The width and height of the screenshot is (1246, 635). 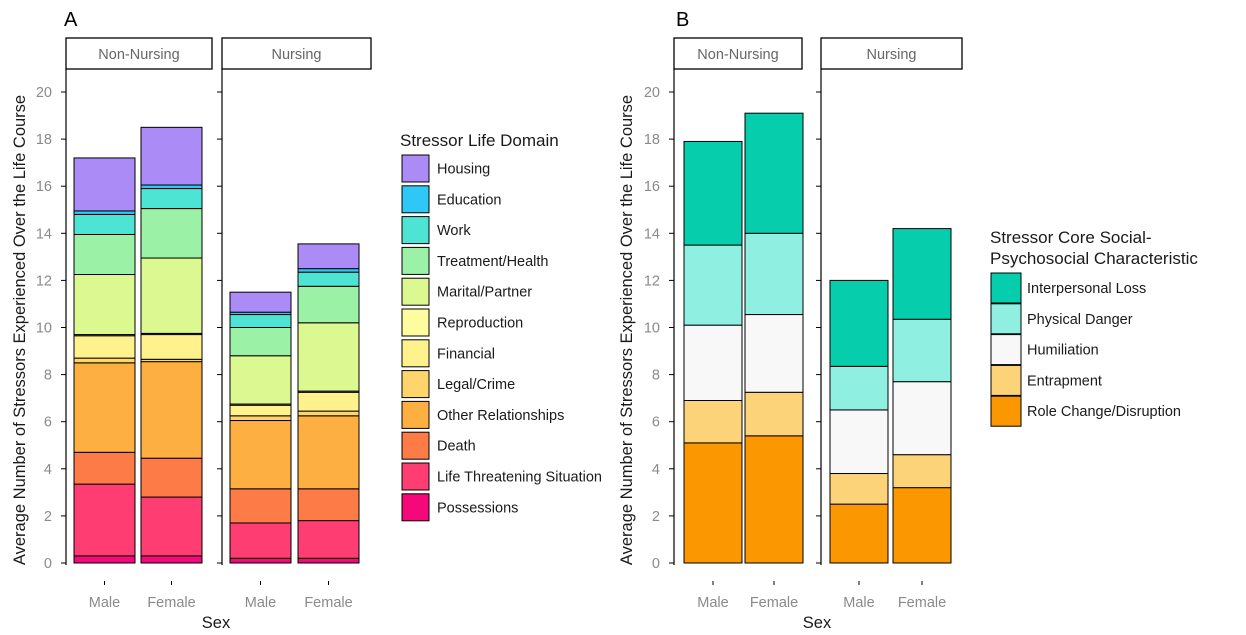 What do you see at coordinates (656, 564) in the screenshot?
I see `y-tick-label: 0` at bounding box center [656, 564].